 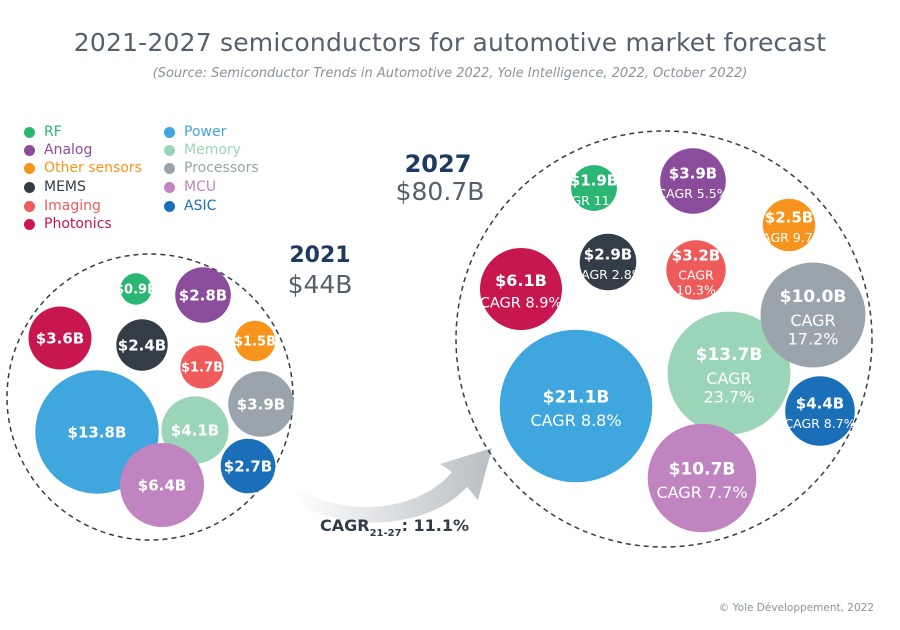 I want to click on total-label-2027: $80.7B, so click(x=440, y=191).